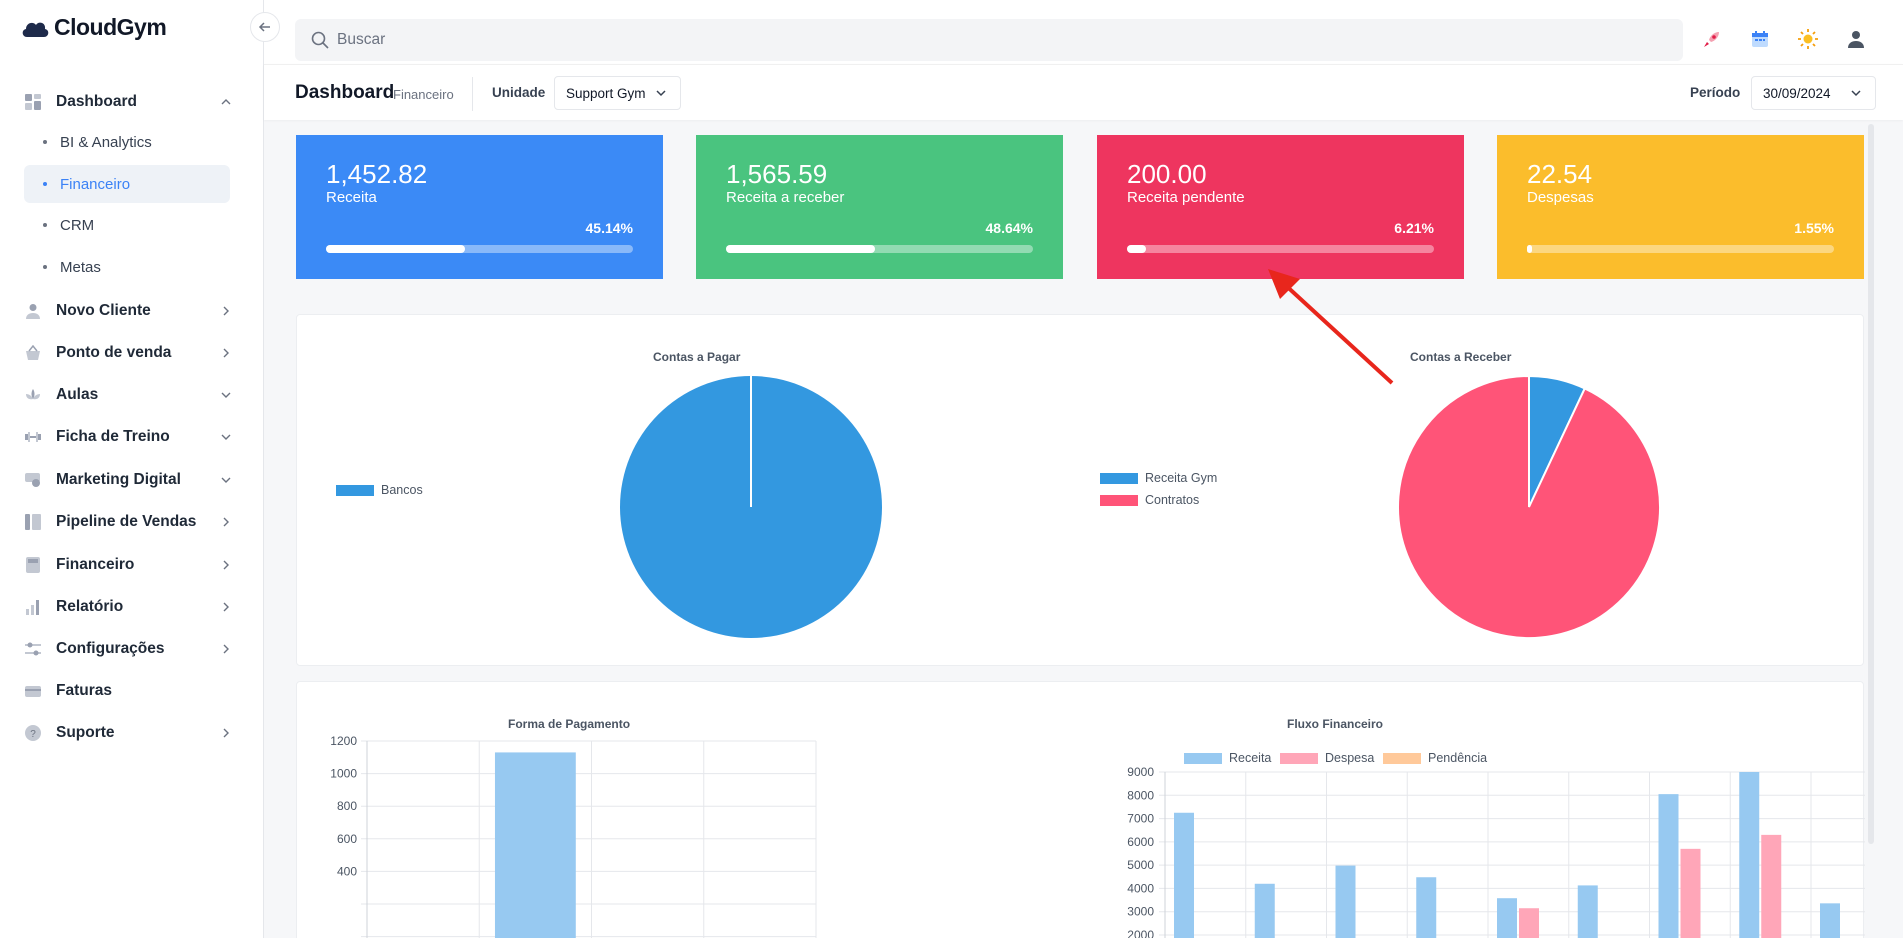 The image size is (1903, 938). Describe the element at coordinates (606, 93) in the screenshot. I see `unit-select-value: Support Gym` at that location.